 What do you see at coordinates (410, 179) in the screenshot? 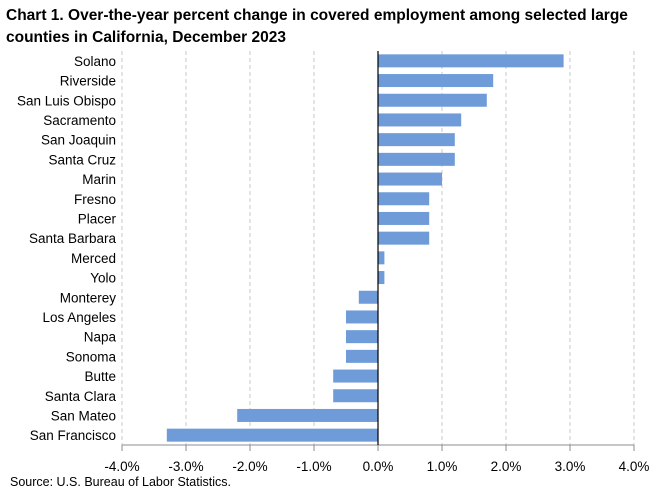
I see `bar-marin` at bounding box center [410, 179].